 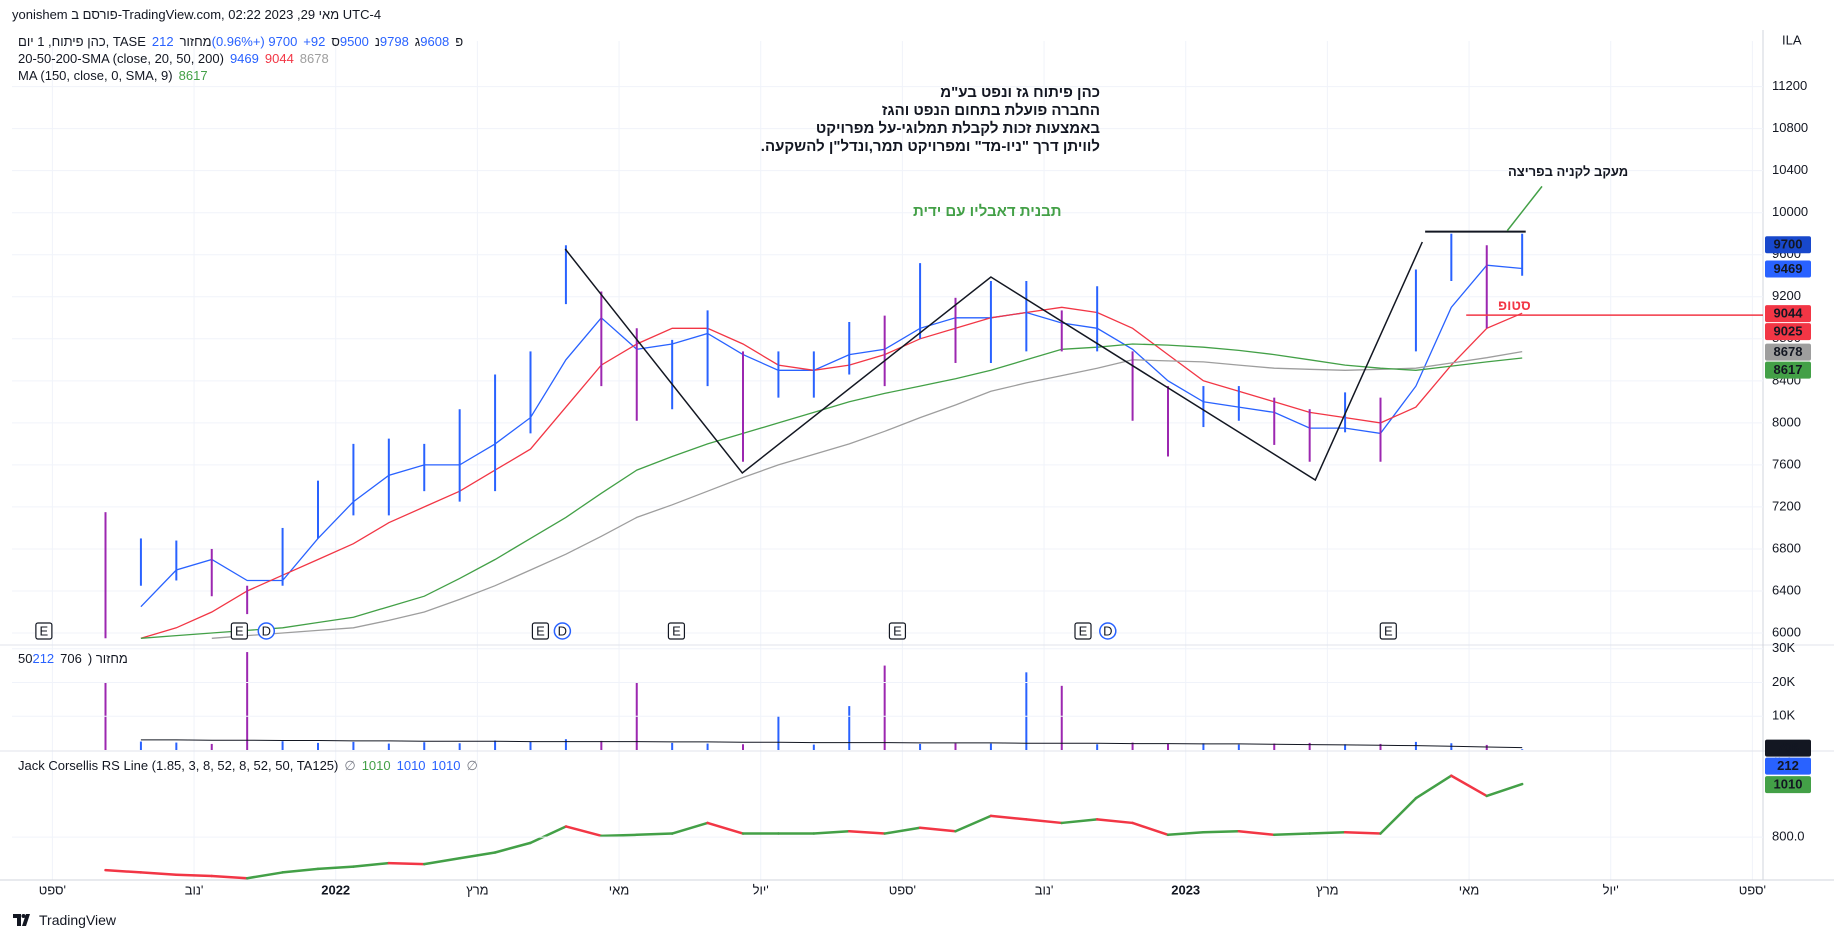 What do you see at coordinates (95, 75) in the screenshot?
I see `study-name: MA (150, close, 0, SMA, 9)` at bounding box center [95, 75].